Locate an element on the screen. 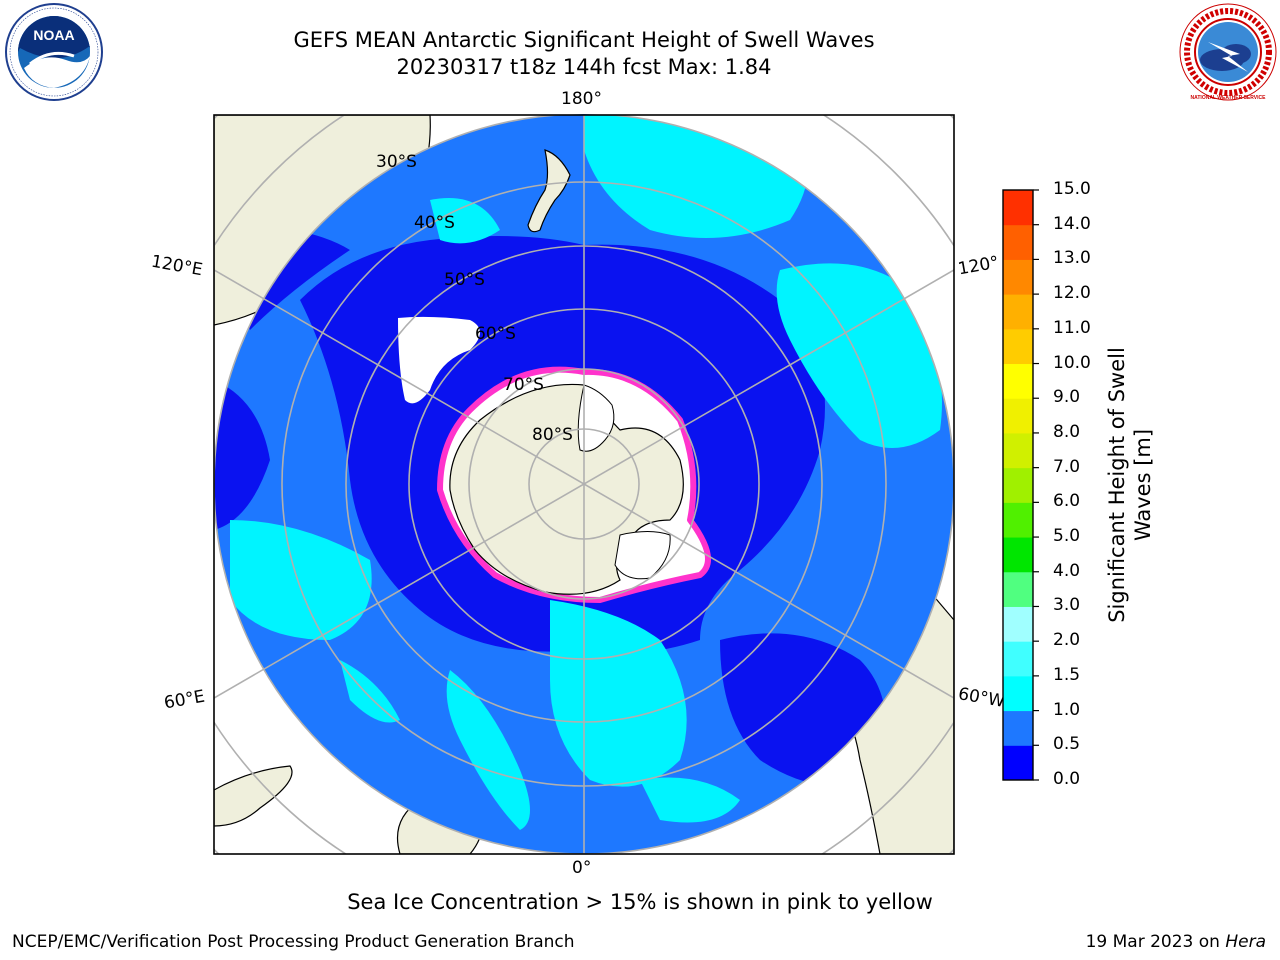 This screenshot has height=960, width=1280. colorbar-tick-label: 11.0 is located at coordinates (1072, 327).